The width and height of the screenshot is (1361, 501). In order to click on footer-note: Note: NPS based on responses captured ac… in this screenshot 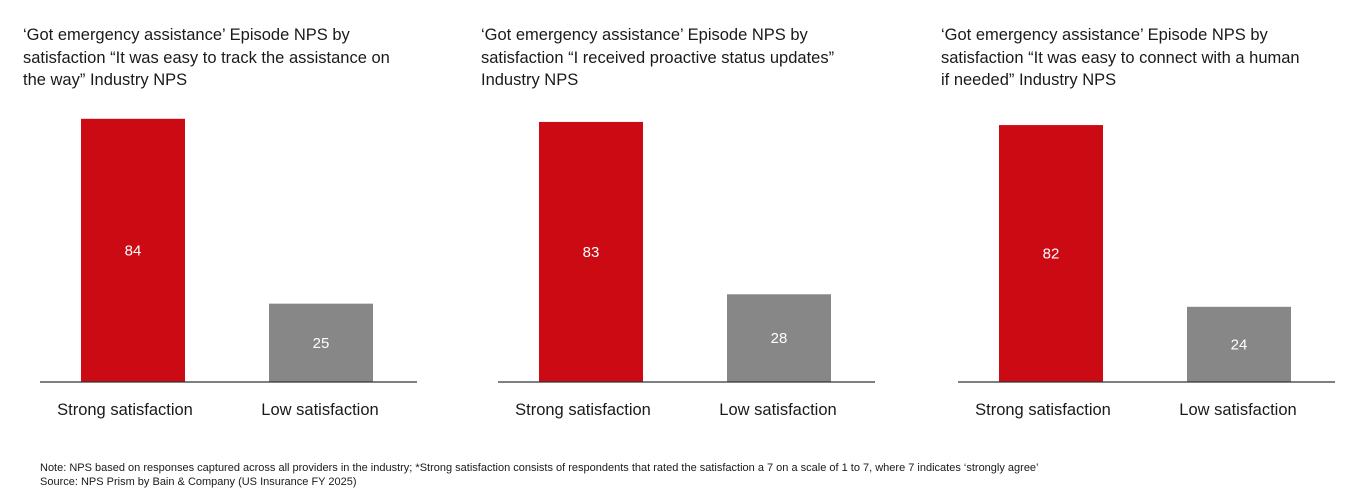, I will do `click(539, 468)`.